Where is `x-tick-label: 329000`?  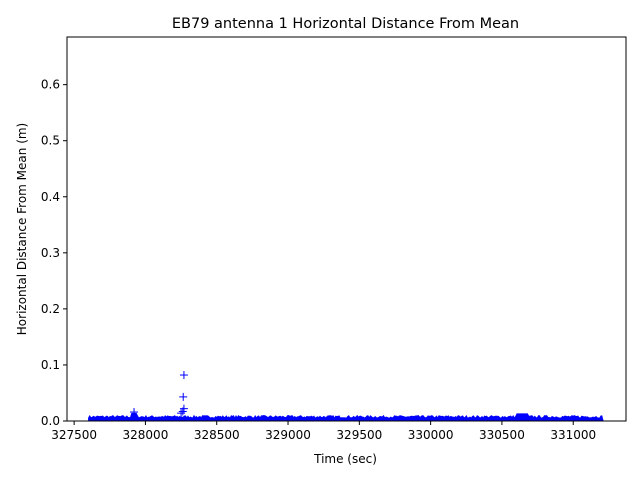
x-tick-label: 329000 is located at coordinates (288, 435).